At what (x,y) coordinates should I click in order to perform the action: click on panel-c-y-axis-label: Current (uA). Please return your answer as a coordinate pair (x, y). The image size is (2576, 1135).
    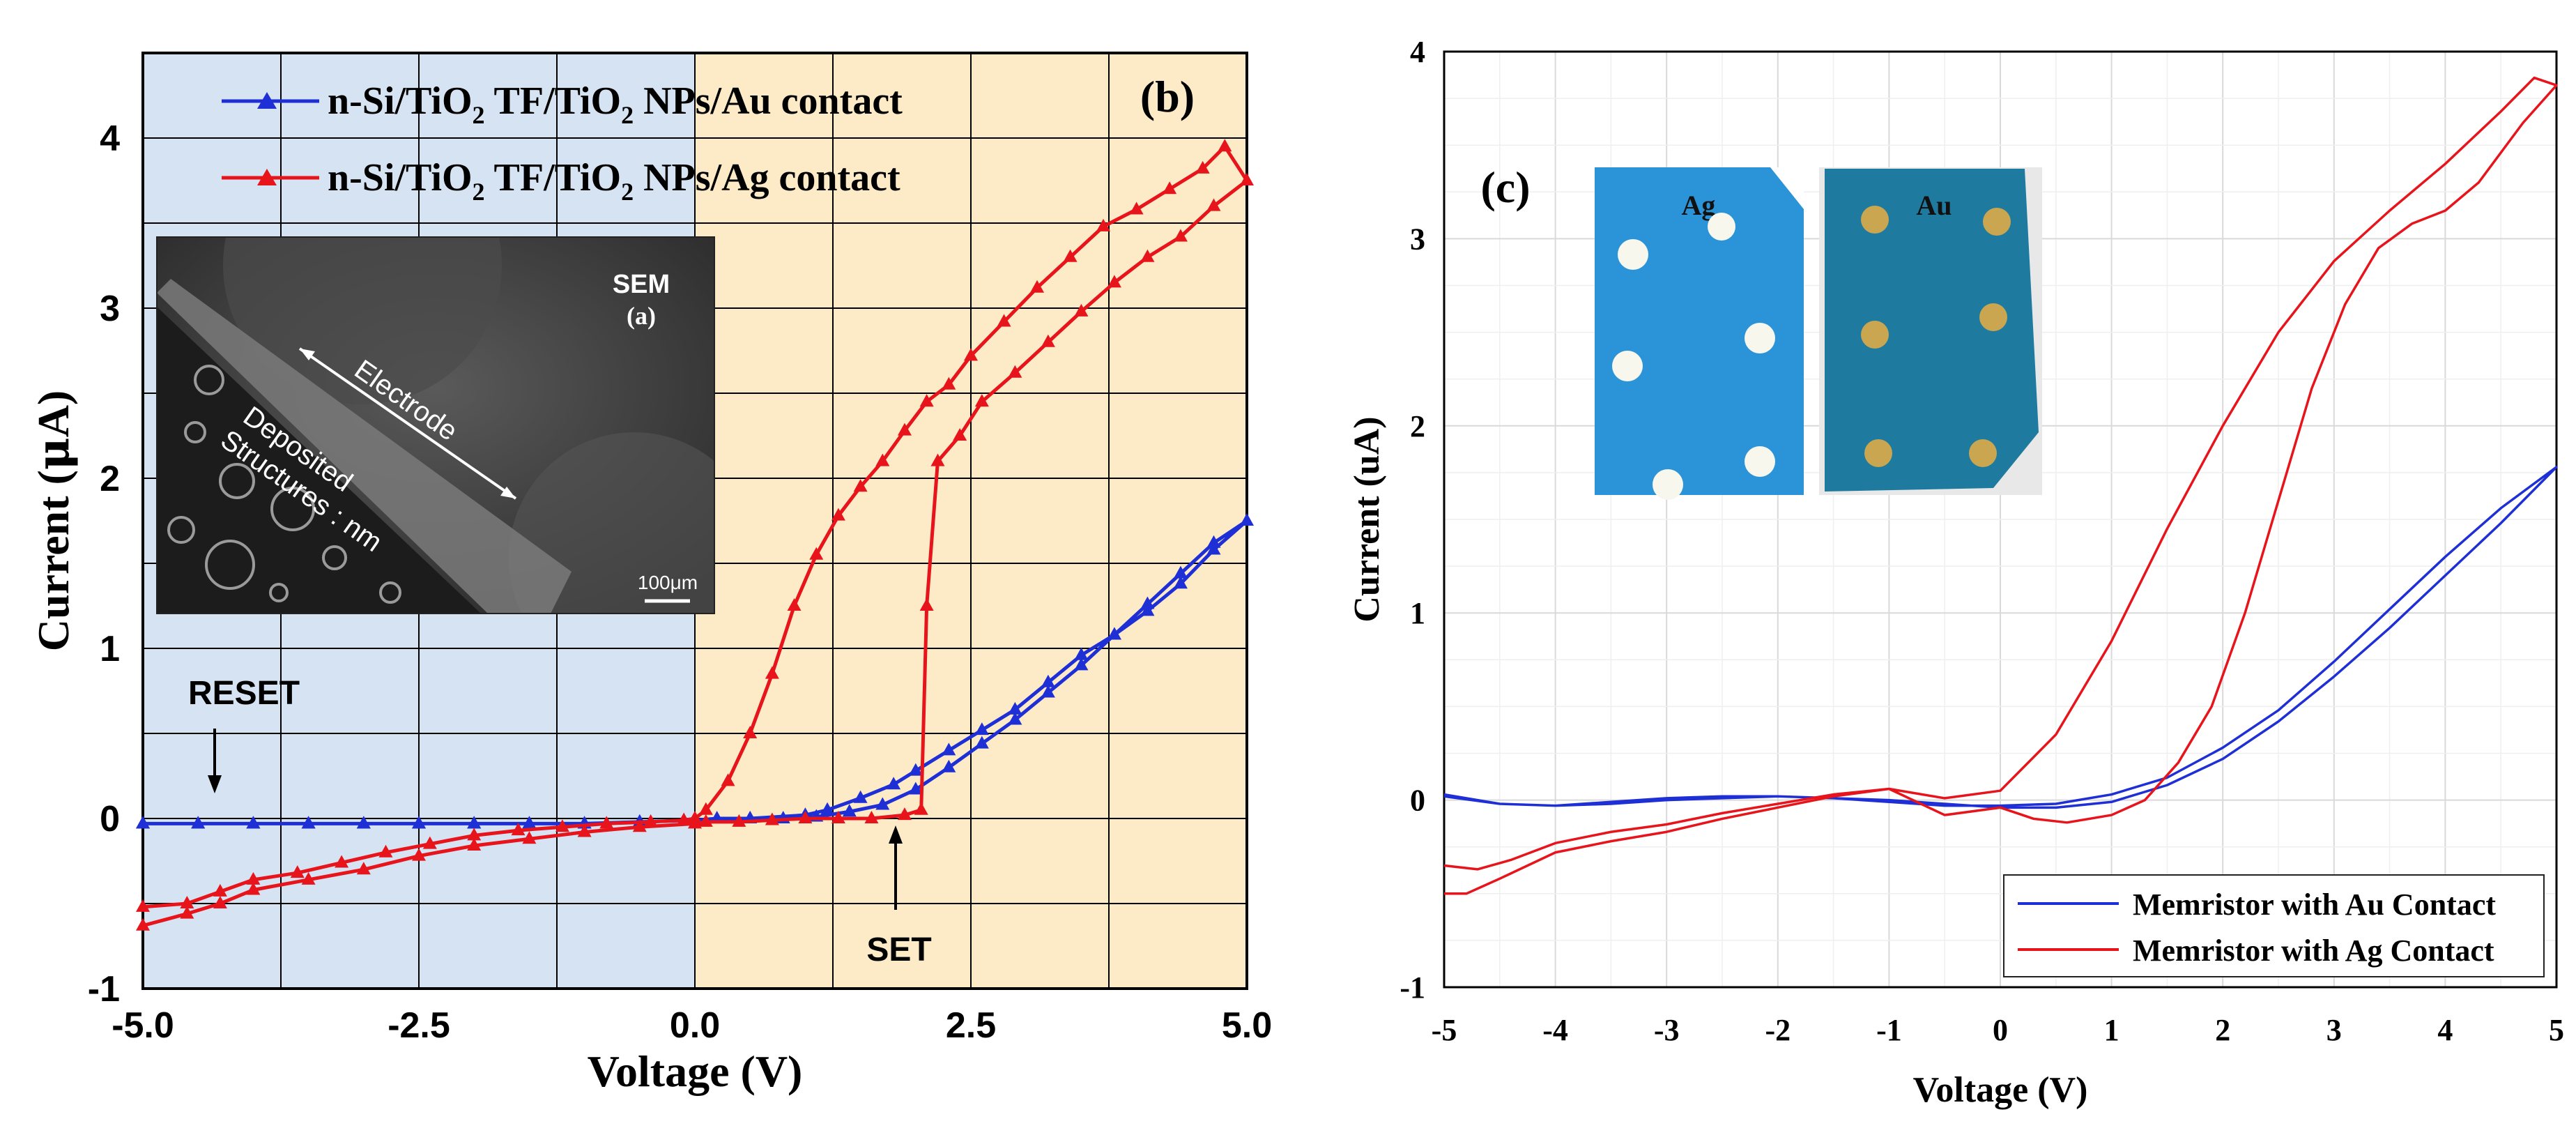
    Looking at the image, I should click on (1367, 519).